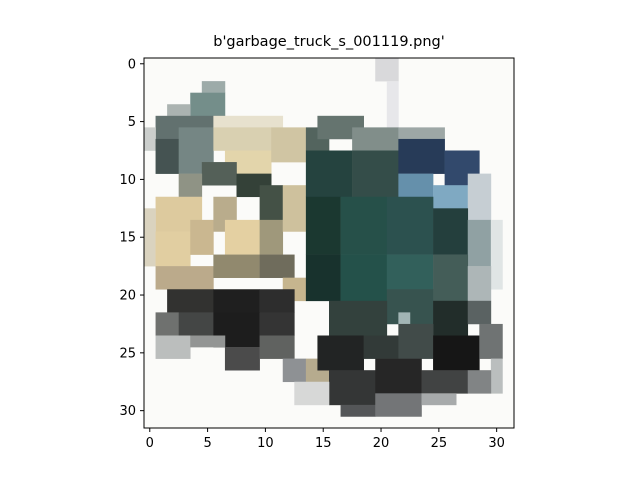 The width and height of the screenshot is (640, 480). What do you see at coordinates (207, 443) in the screenshot?
I see `x-tick-label: 5` at bounding box center [207, 443].